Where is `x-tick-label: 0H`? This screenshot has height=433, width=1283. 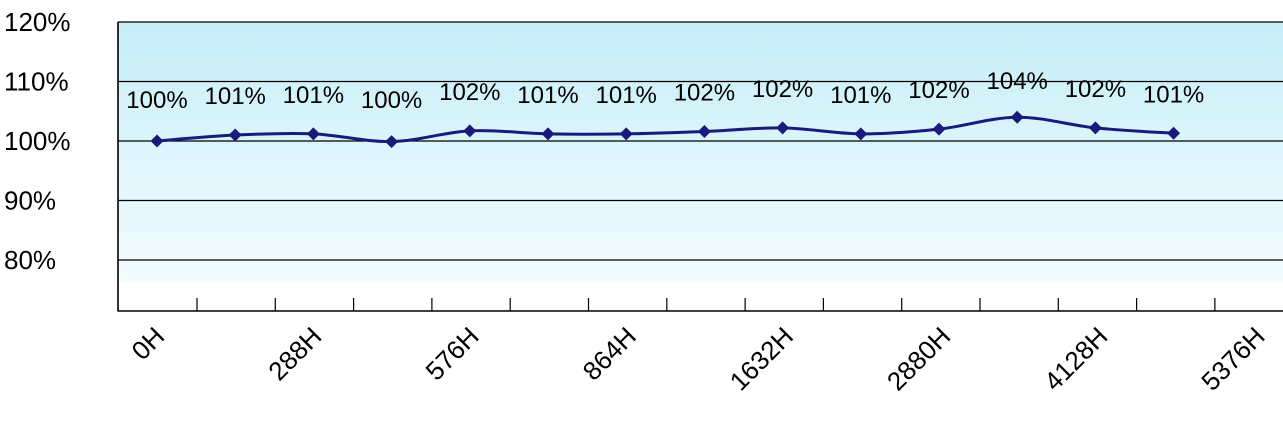
x-tick-label: 0H is located at coordinates (148, 343).